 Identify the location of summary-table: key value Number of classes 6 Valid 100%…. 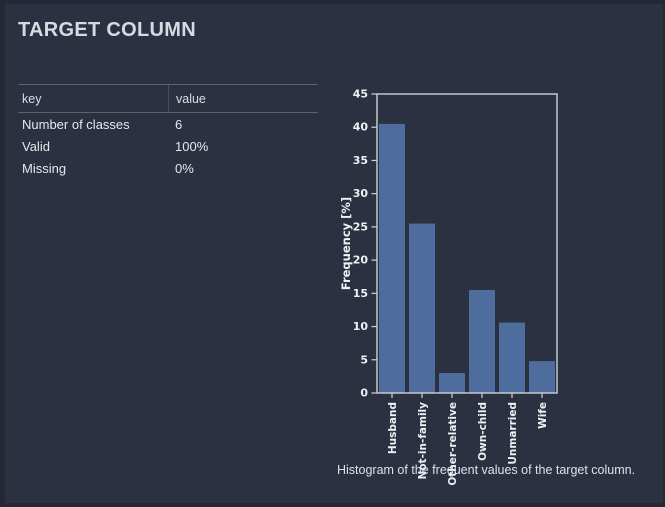
(168, 131).